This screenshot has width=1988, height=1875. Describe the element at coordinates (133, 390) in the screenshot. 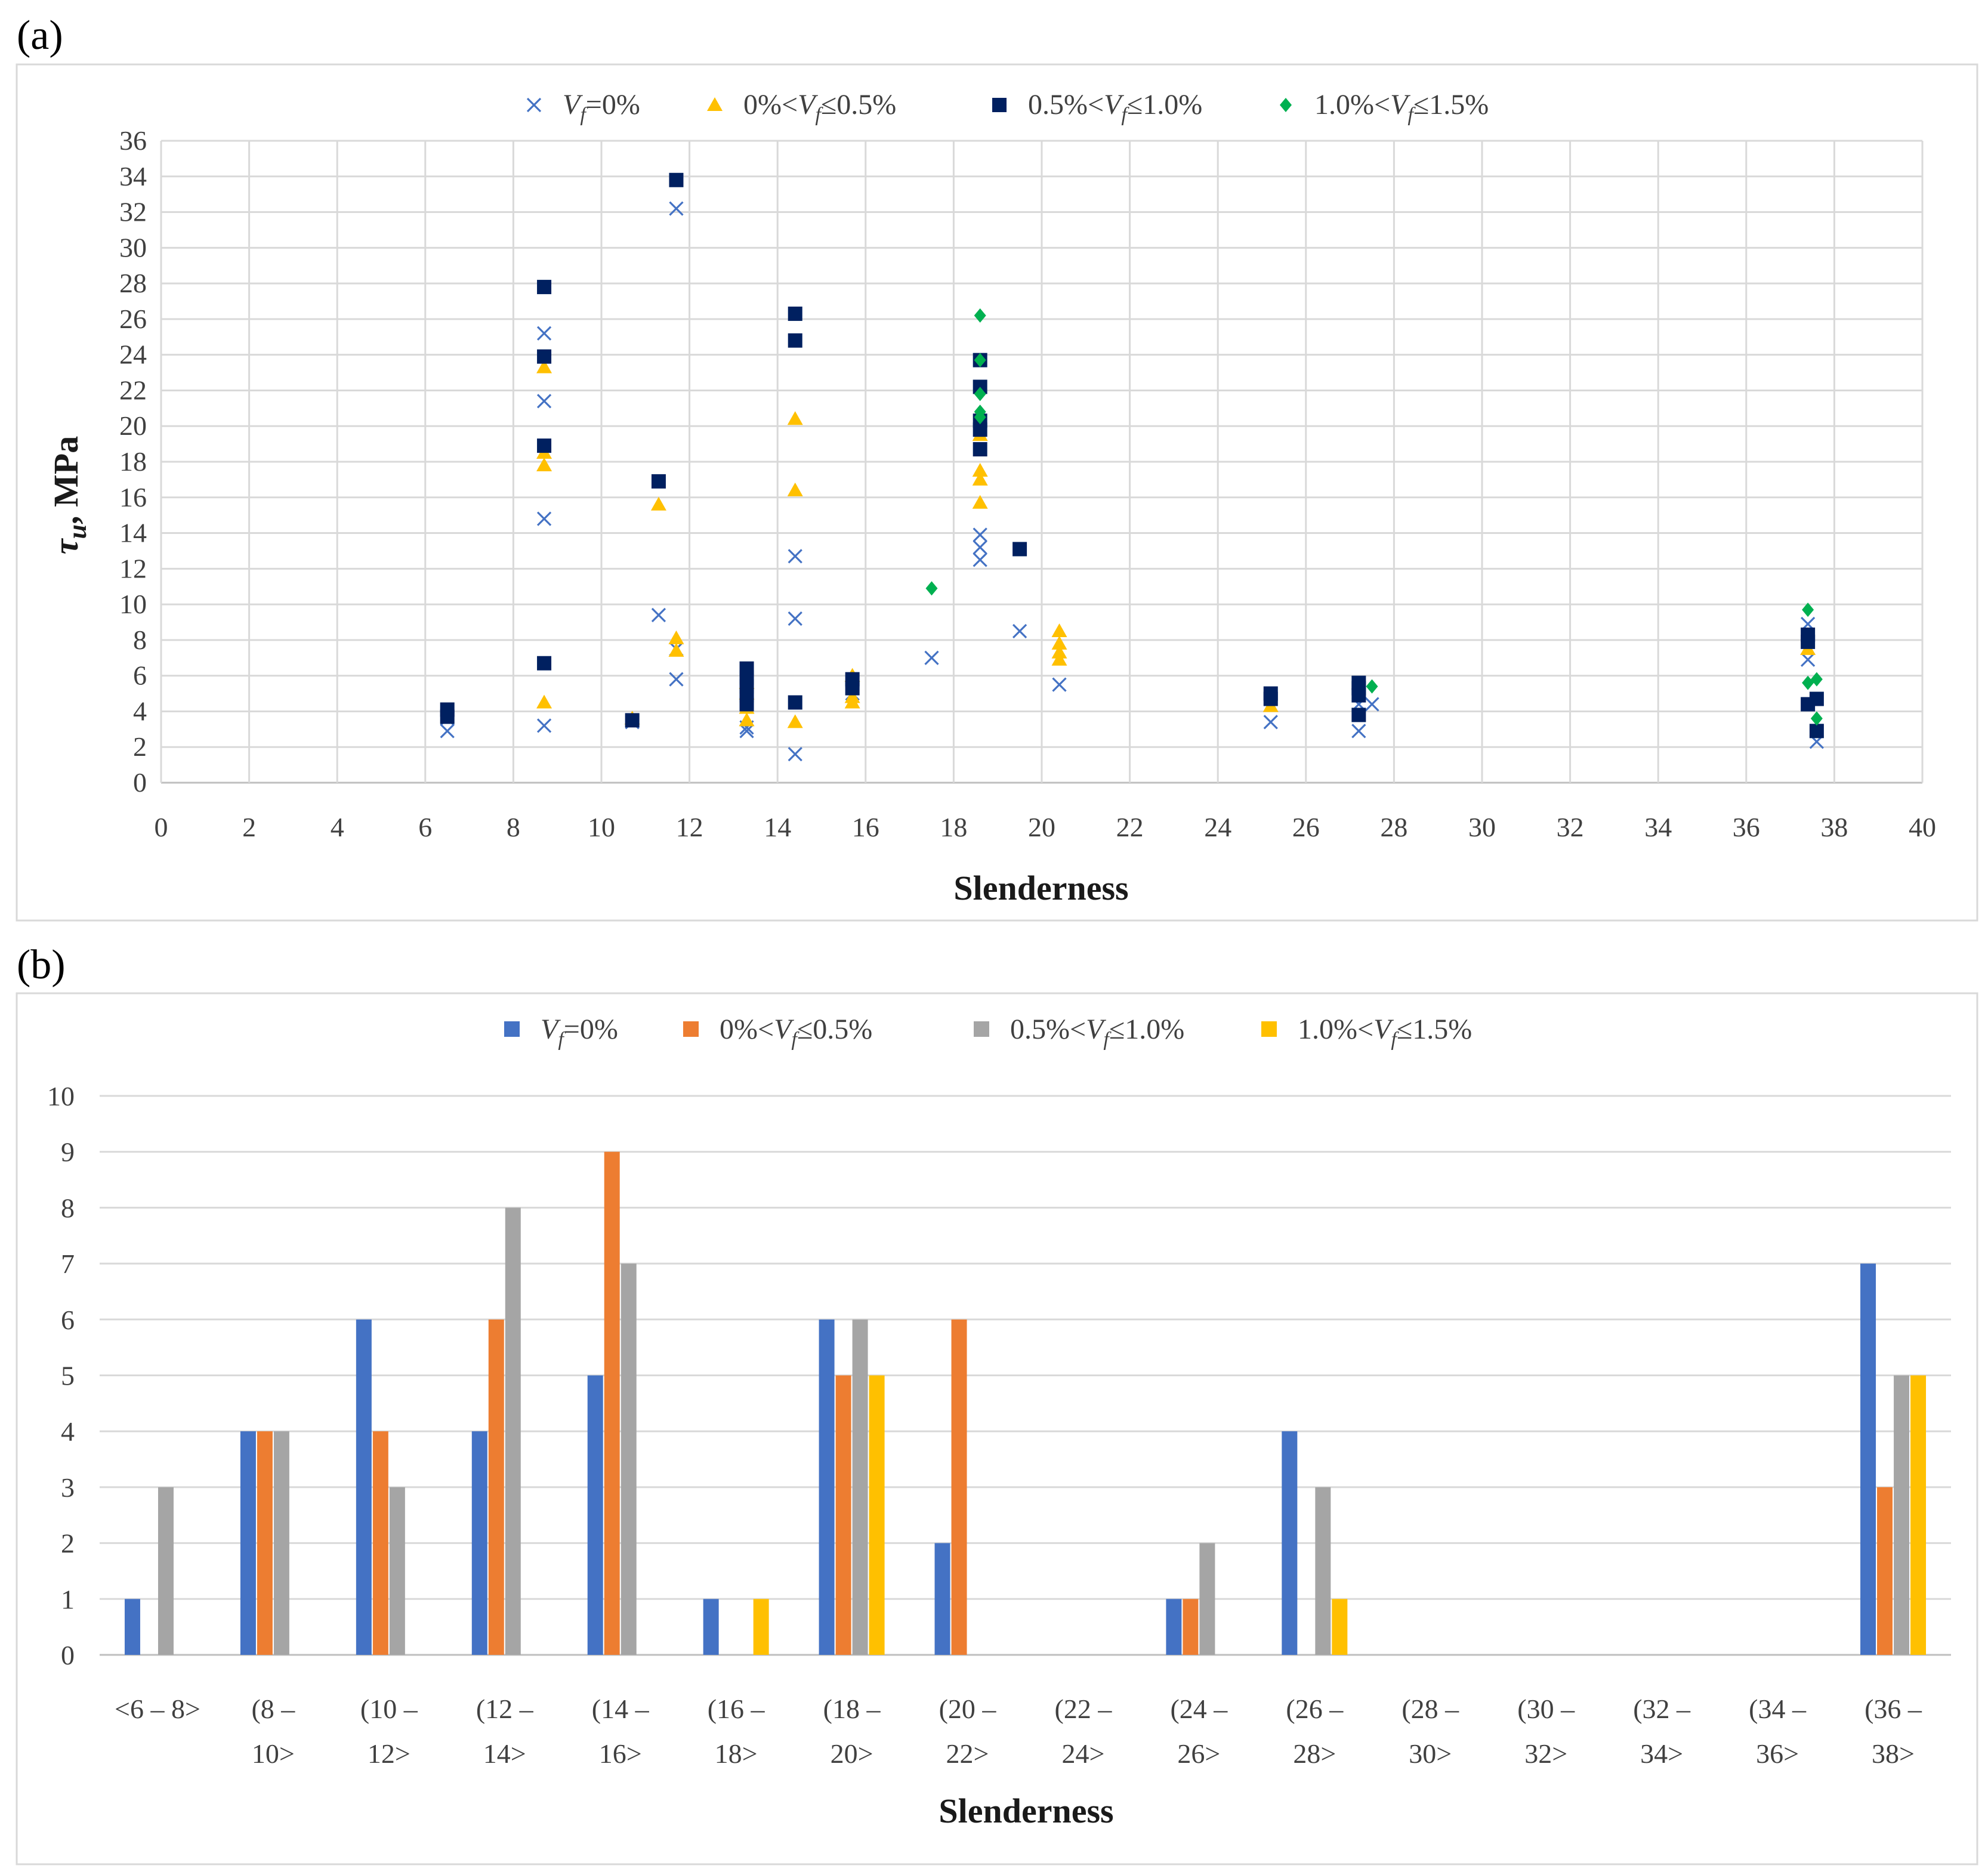

I see `scatter-y-tick-label: 22` at that location.